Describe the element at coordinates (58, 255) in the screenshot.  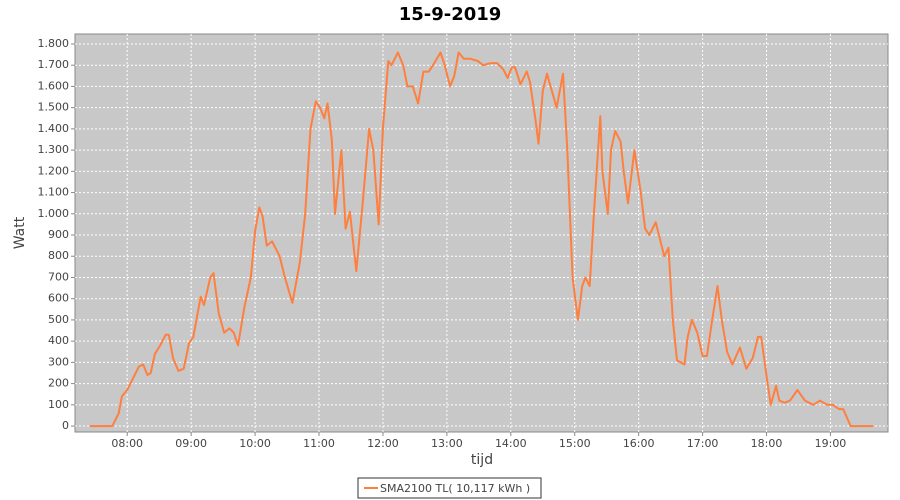
I see `y-tick-label: 800` at that location.